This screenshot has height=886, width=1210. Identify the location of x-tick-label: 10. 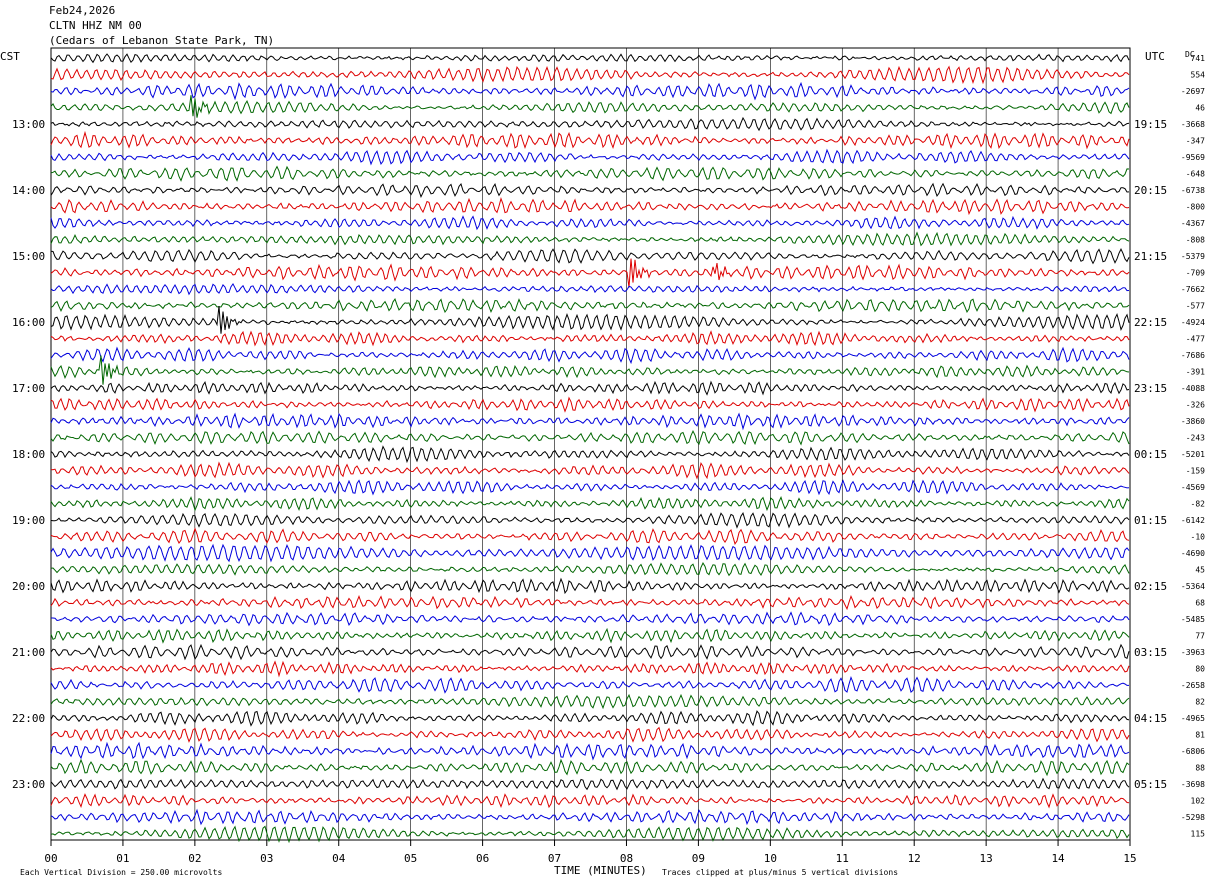
(770, 858).